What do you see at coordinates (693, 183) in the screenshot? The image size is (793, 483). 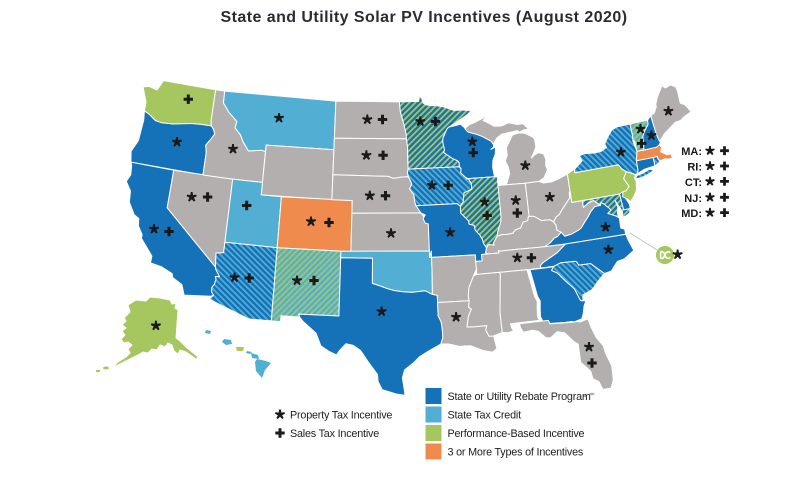 I see `svg-text: CT:` at bounding box center [693, 183].